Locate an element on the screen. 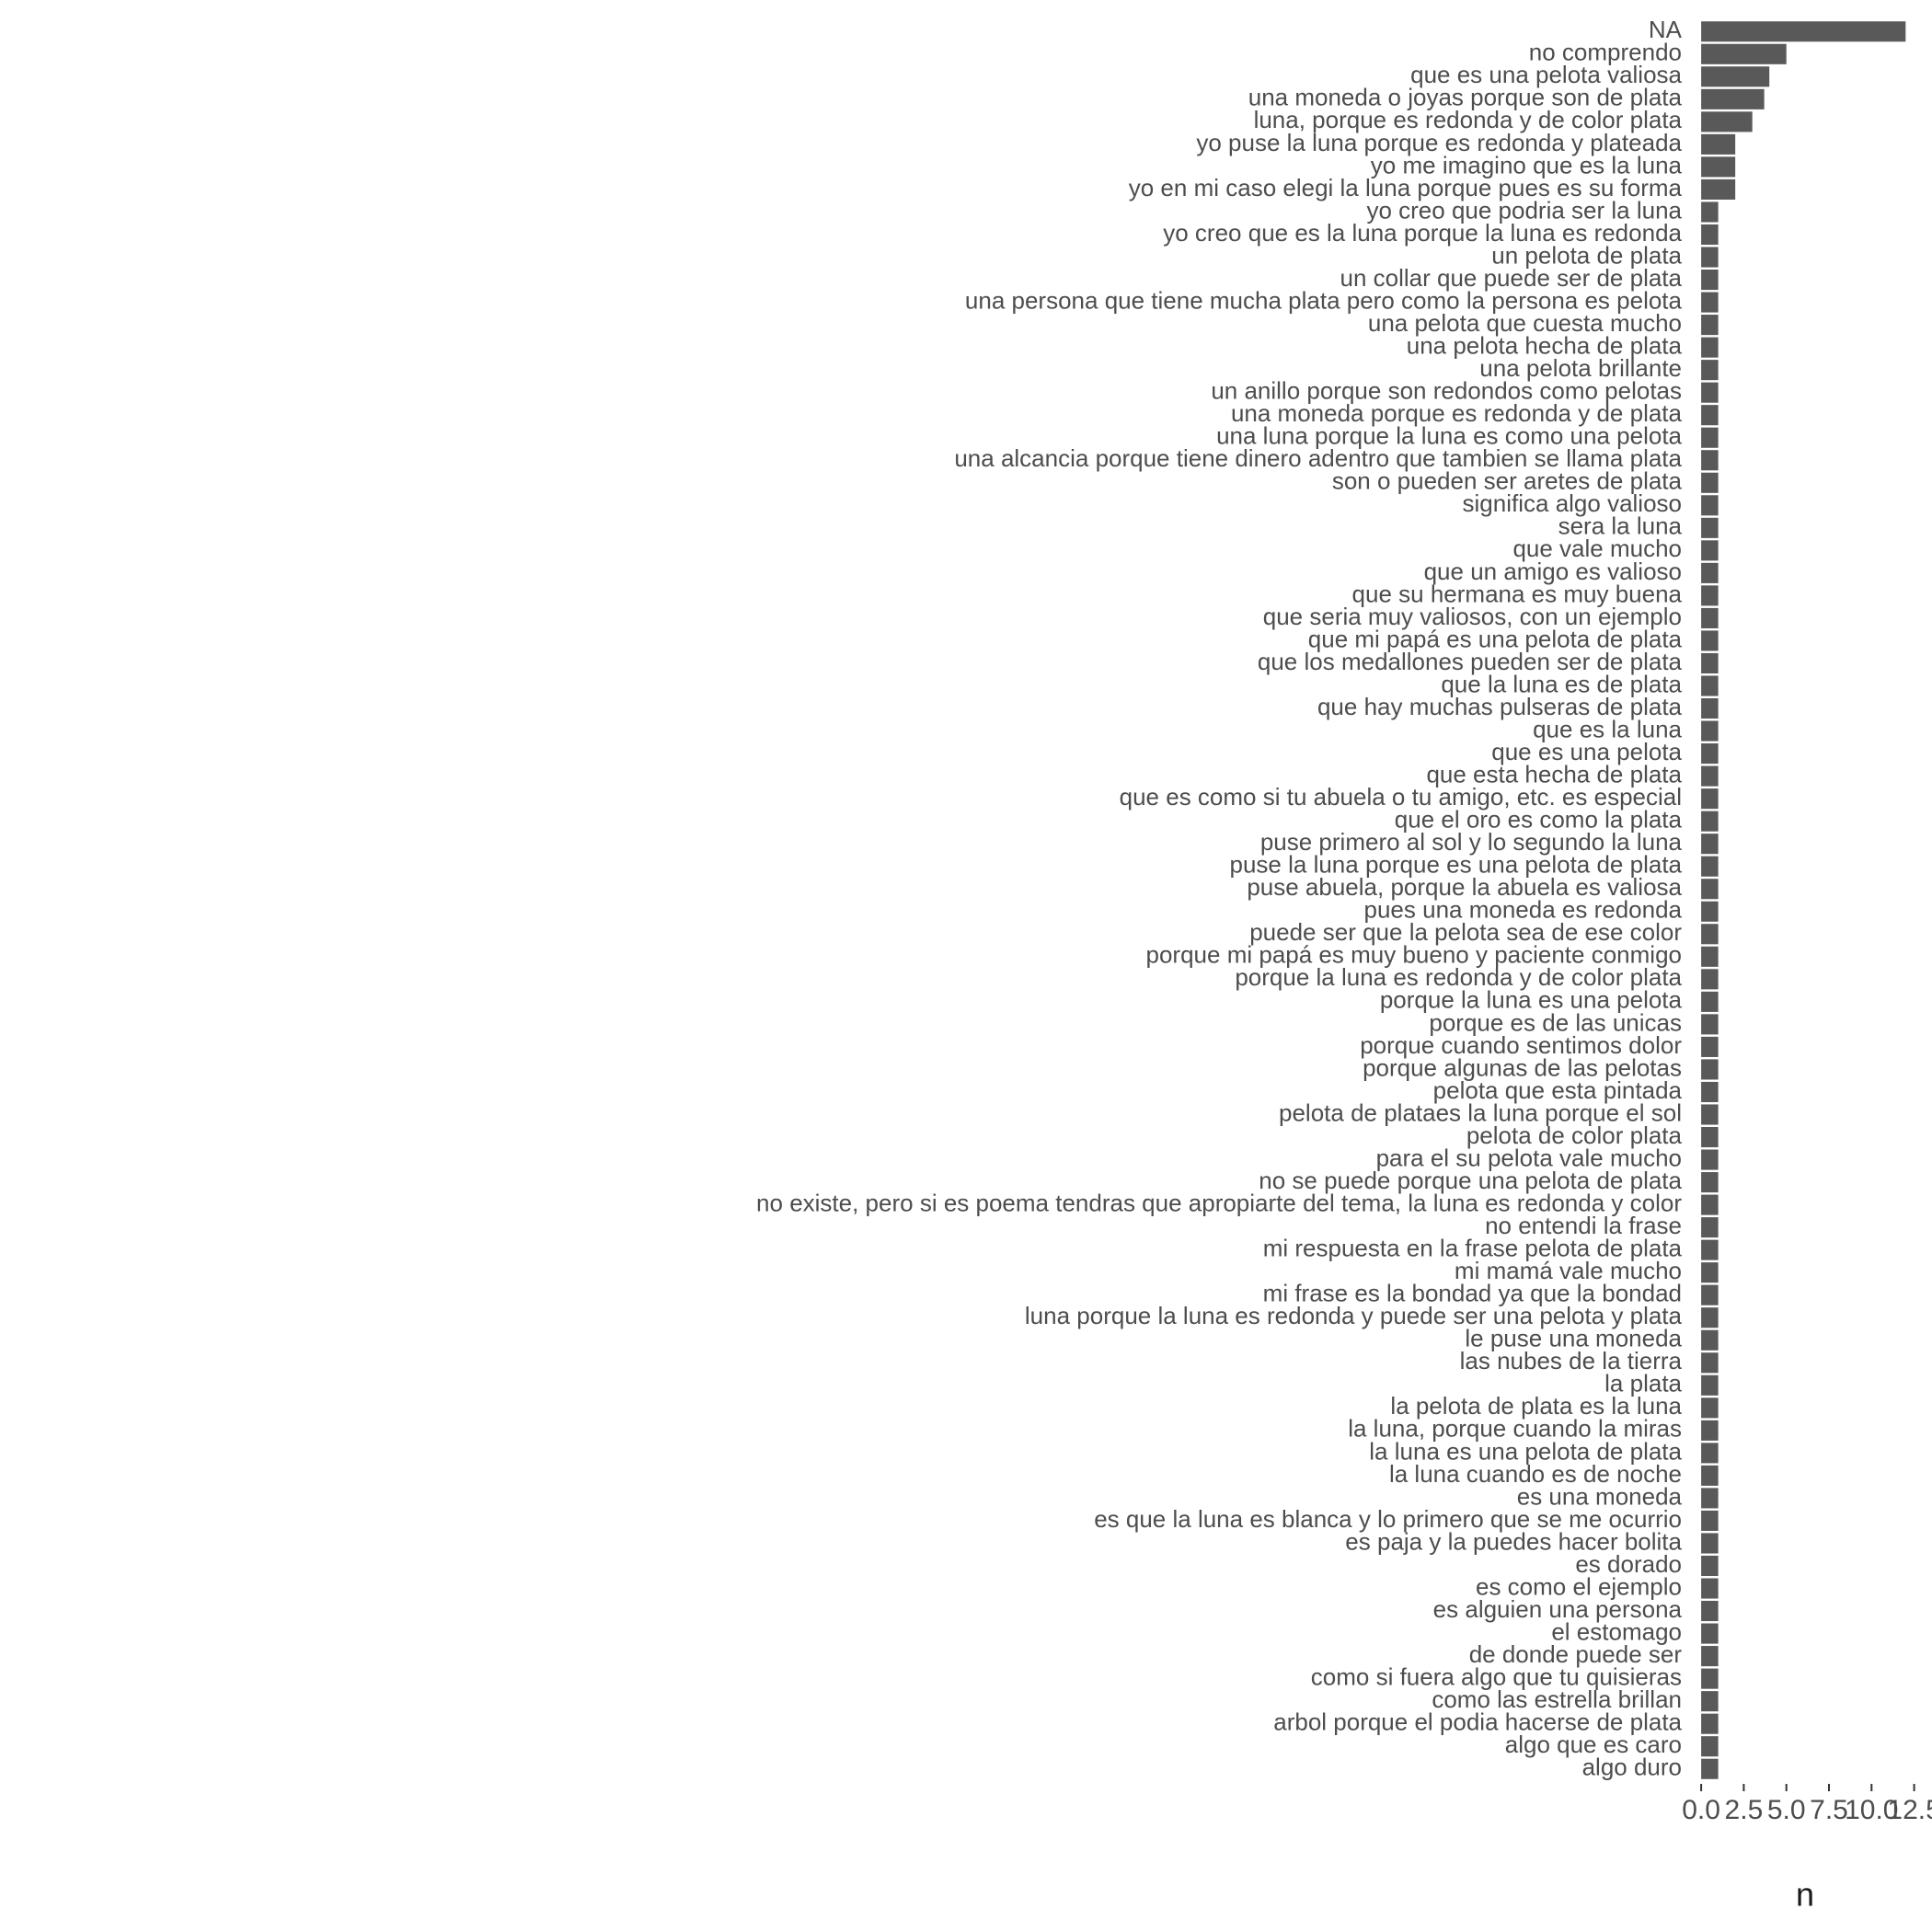 The height and width of the screenshot is (1932, 1932). y-tick-label: es dorado is located at coordinates (1628, 1564).